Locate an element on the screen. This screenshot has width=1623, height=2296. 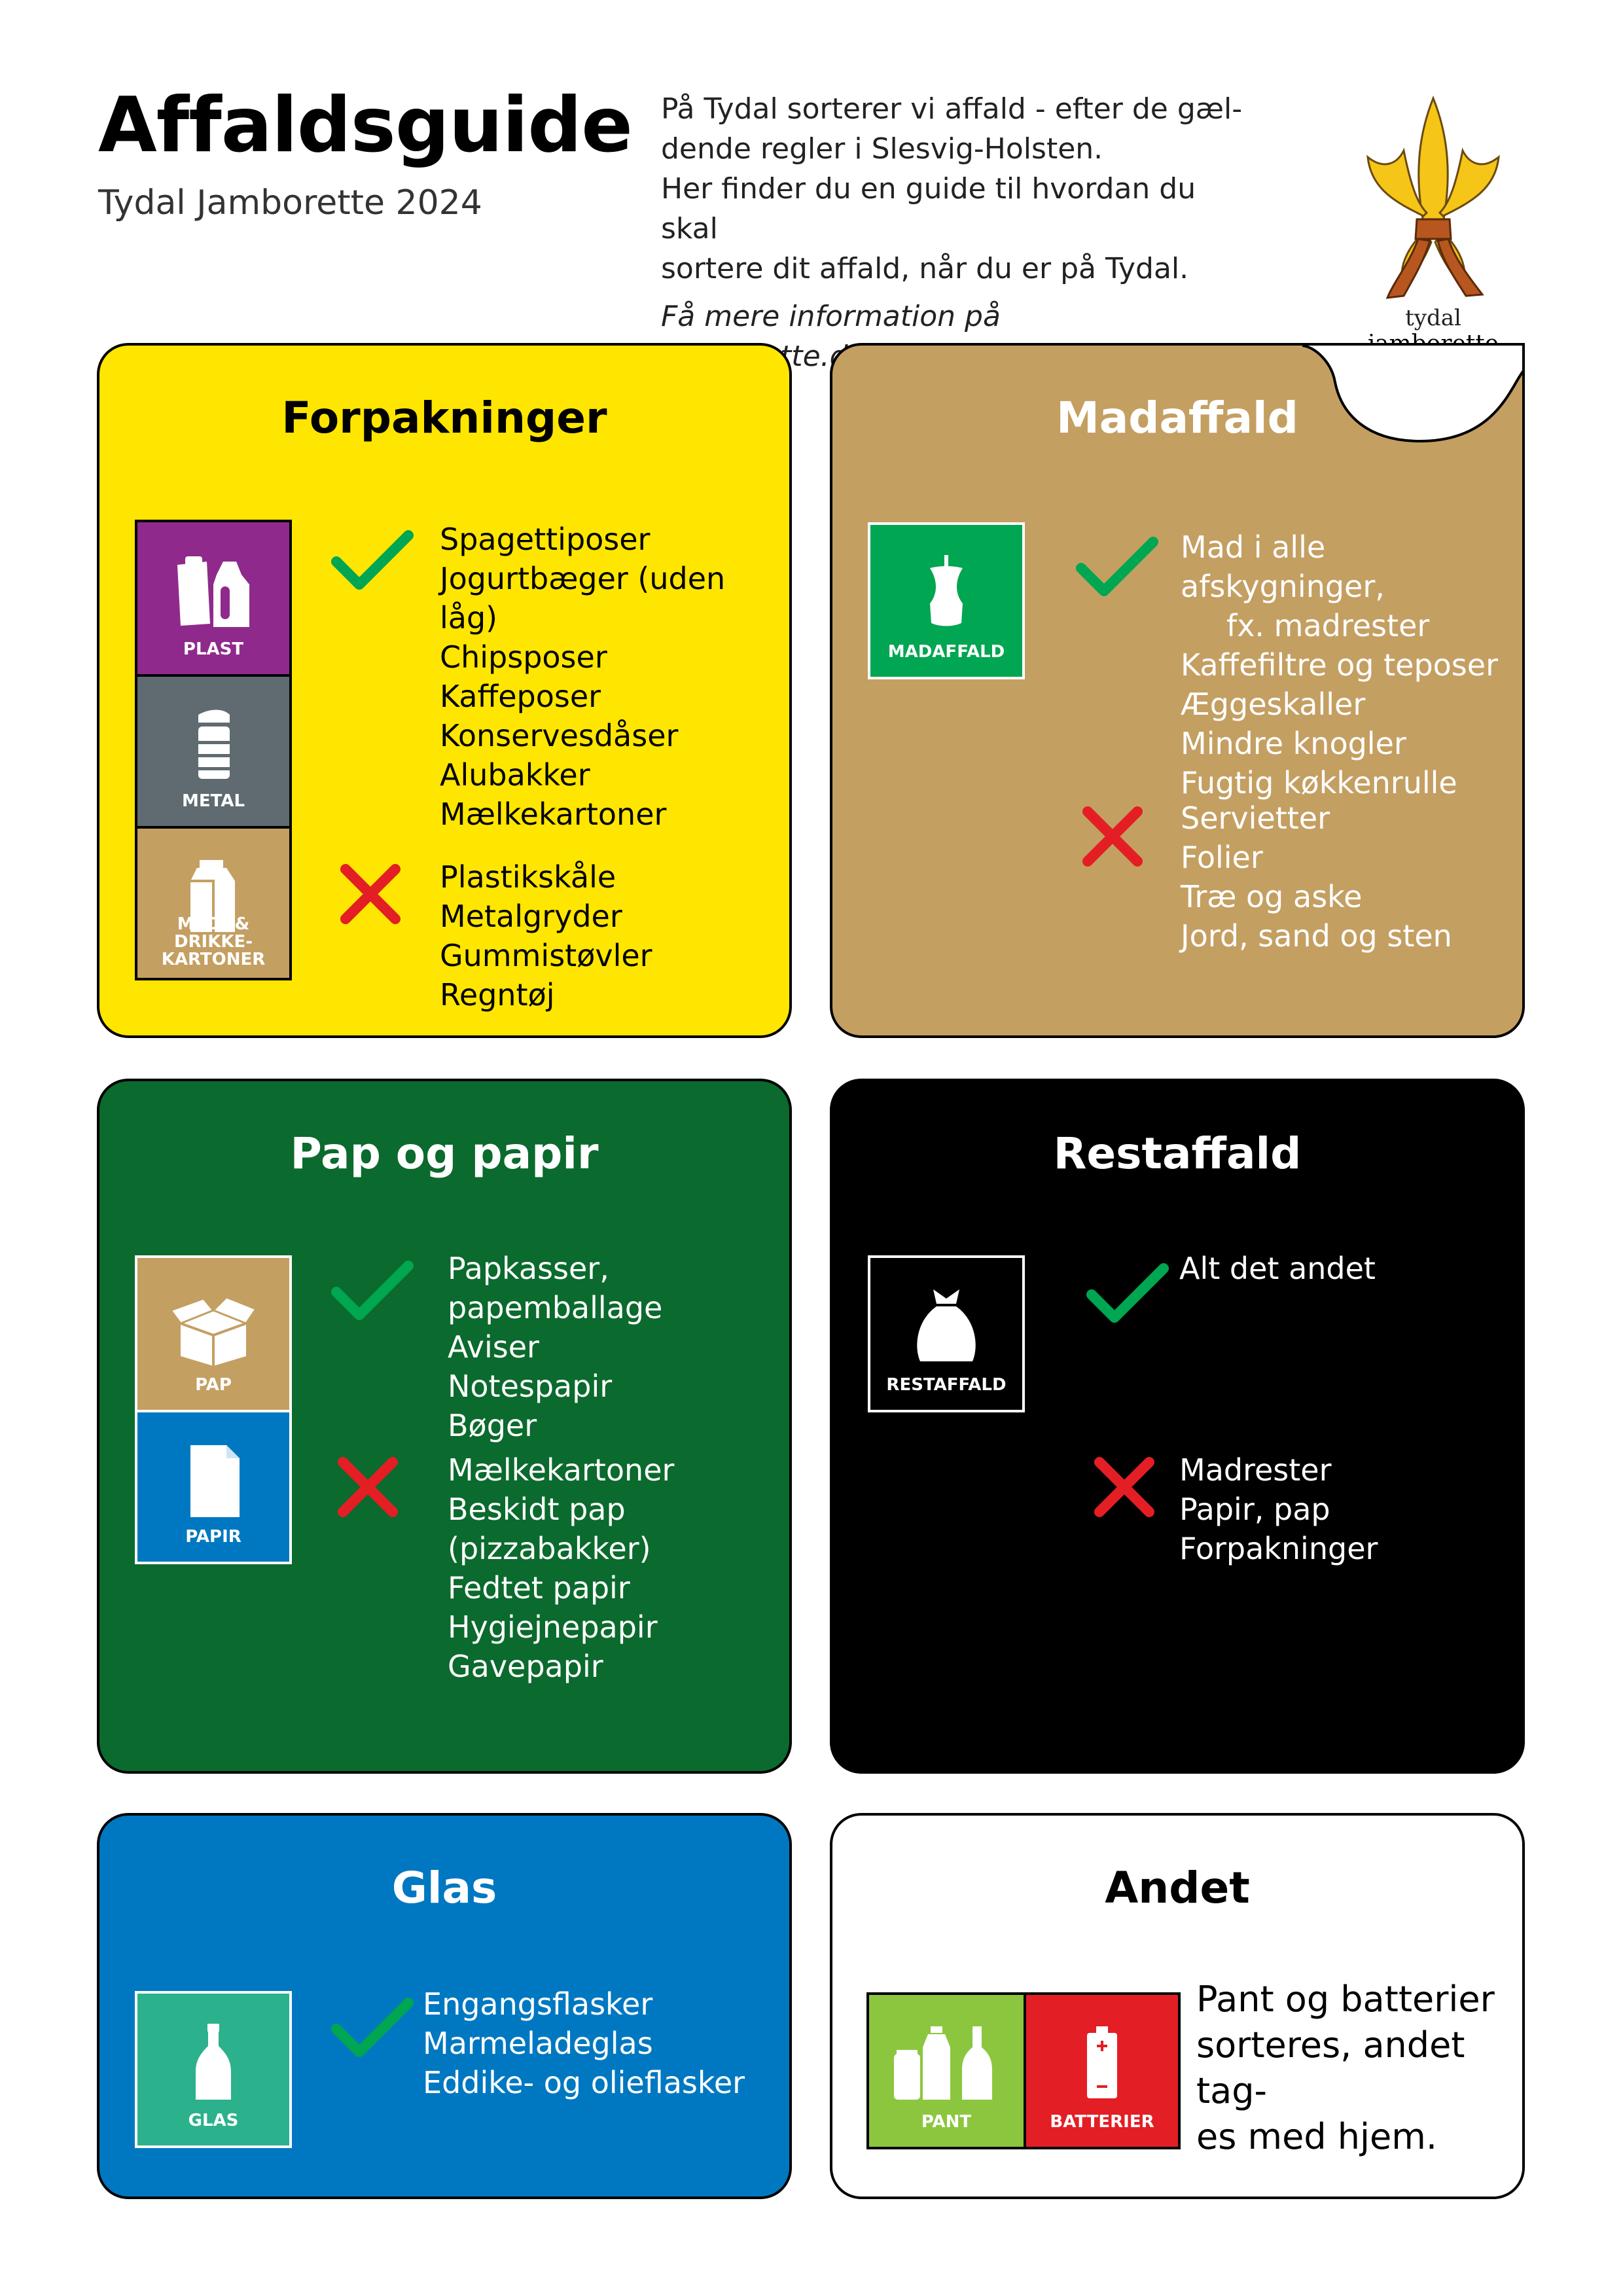
restaffald-bin-icon: RESTAFFALD is located at coordinates (946, 1334).